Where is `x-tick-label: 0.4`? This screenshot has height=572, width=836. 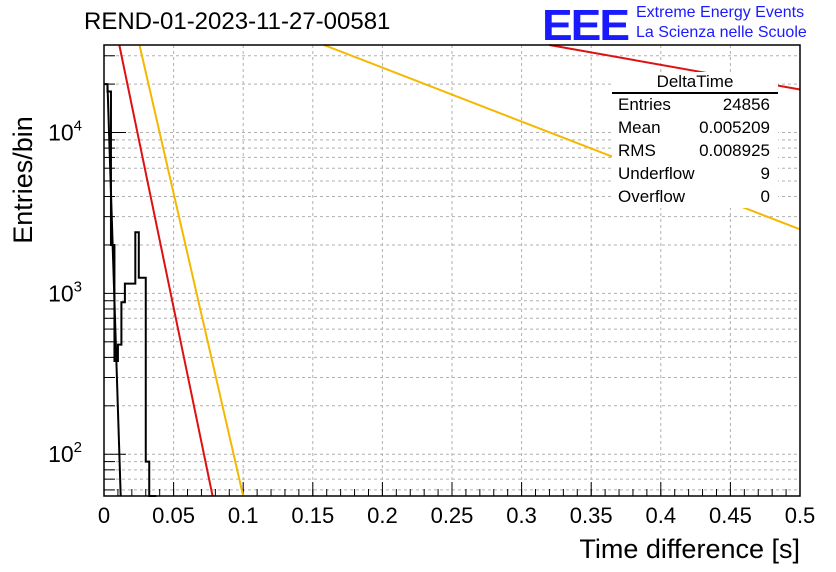
x-tick-label: 0.4 is located at coordinates (661, 515).